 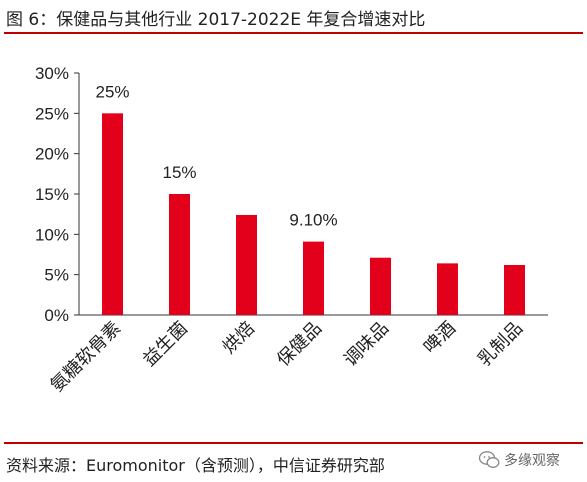 I want to click on x-tick-label: 保健品, so click(x=299, y=344).